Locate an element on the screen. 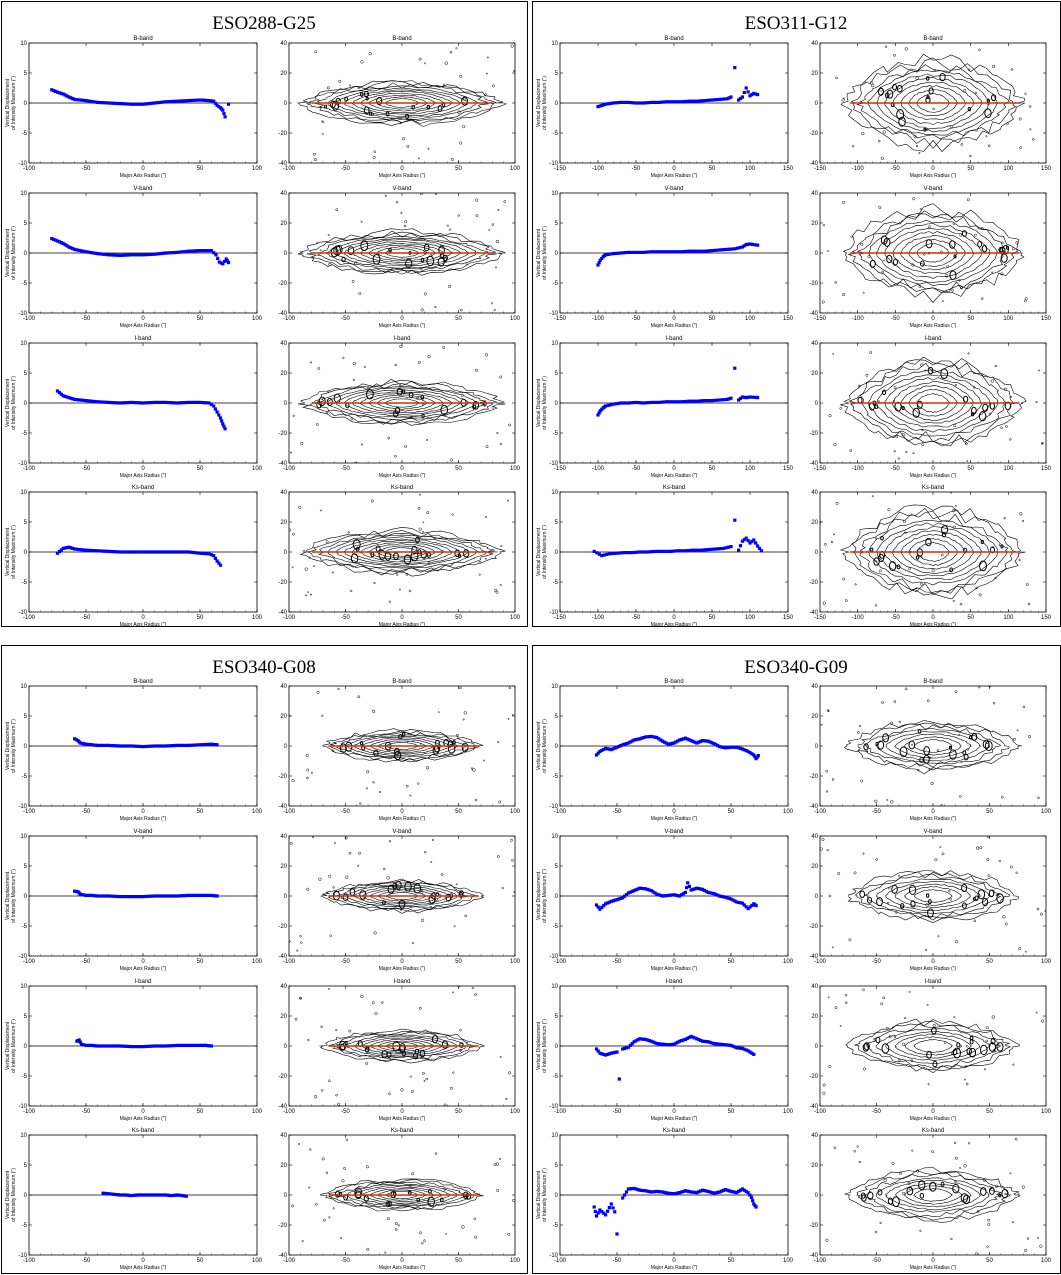 Image resolution: width=1061 pixels, height=1275 pixels. band-title: V-band is located at coordinates (401, 189).